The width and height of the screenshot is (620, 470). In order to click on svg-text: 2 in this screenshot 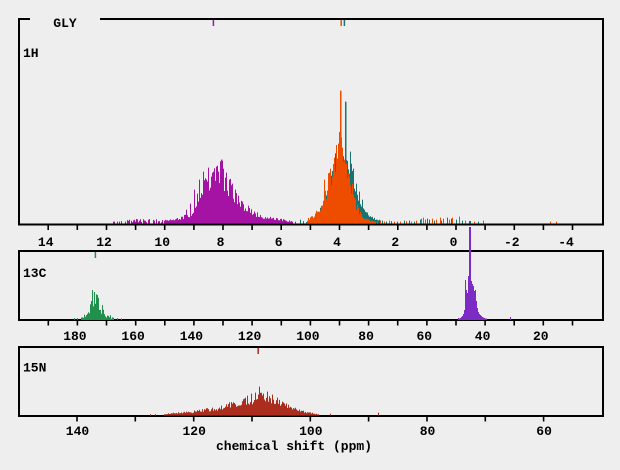, I will do `click(395, 242)`.